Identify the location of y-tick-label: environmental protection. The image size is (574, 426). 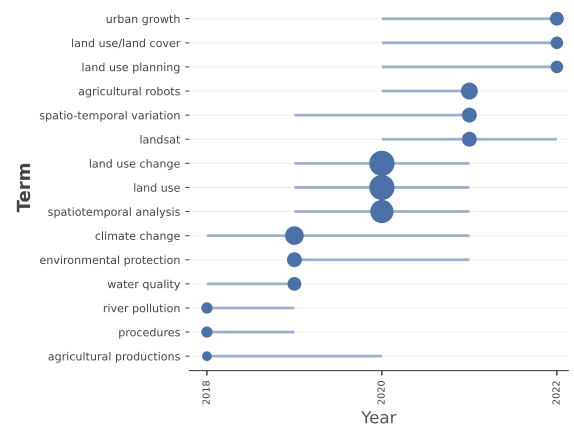
(110, 261).